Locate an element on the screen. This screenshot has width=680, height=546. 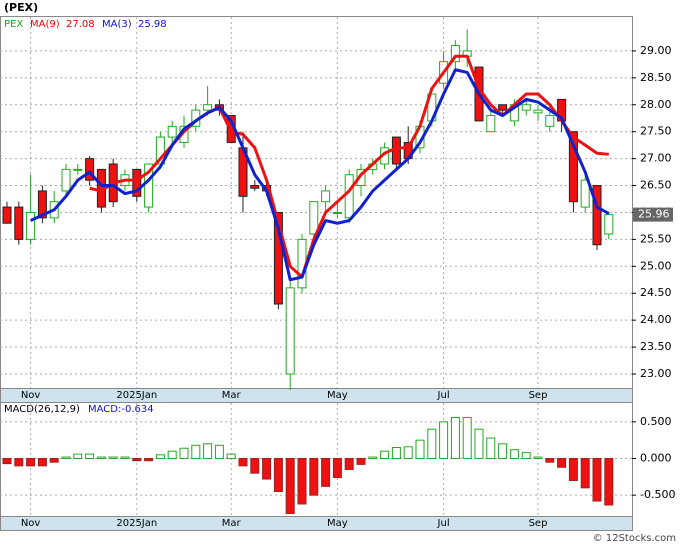
x-tick-label: Jul is located at coordinates (443, 523).